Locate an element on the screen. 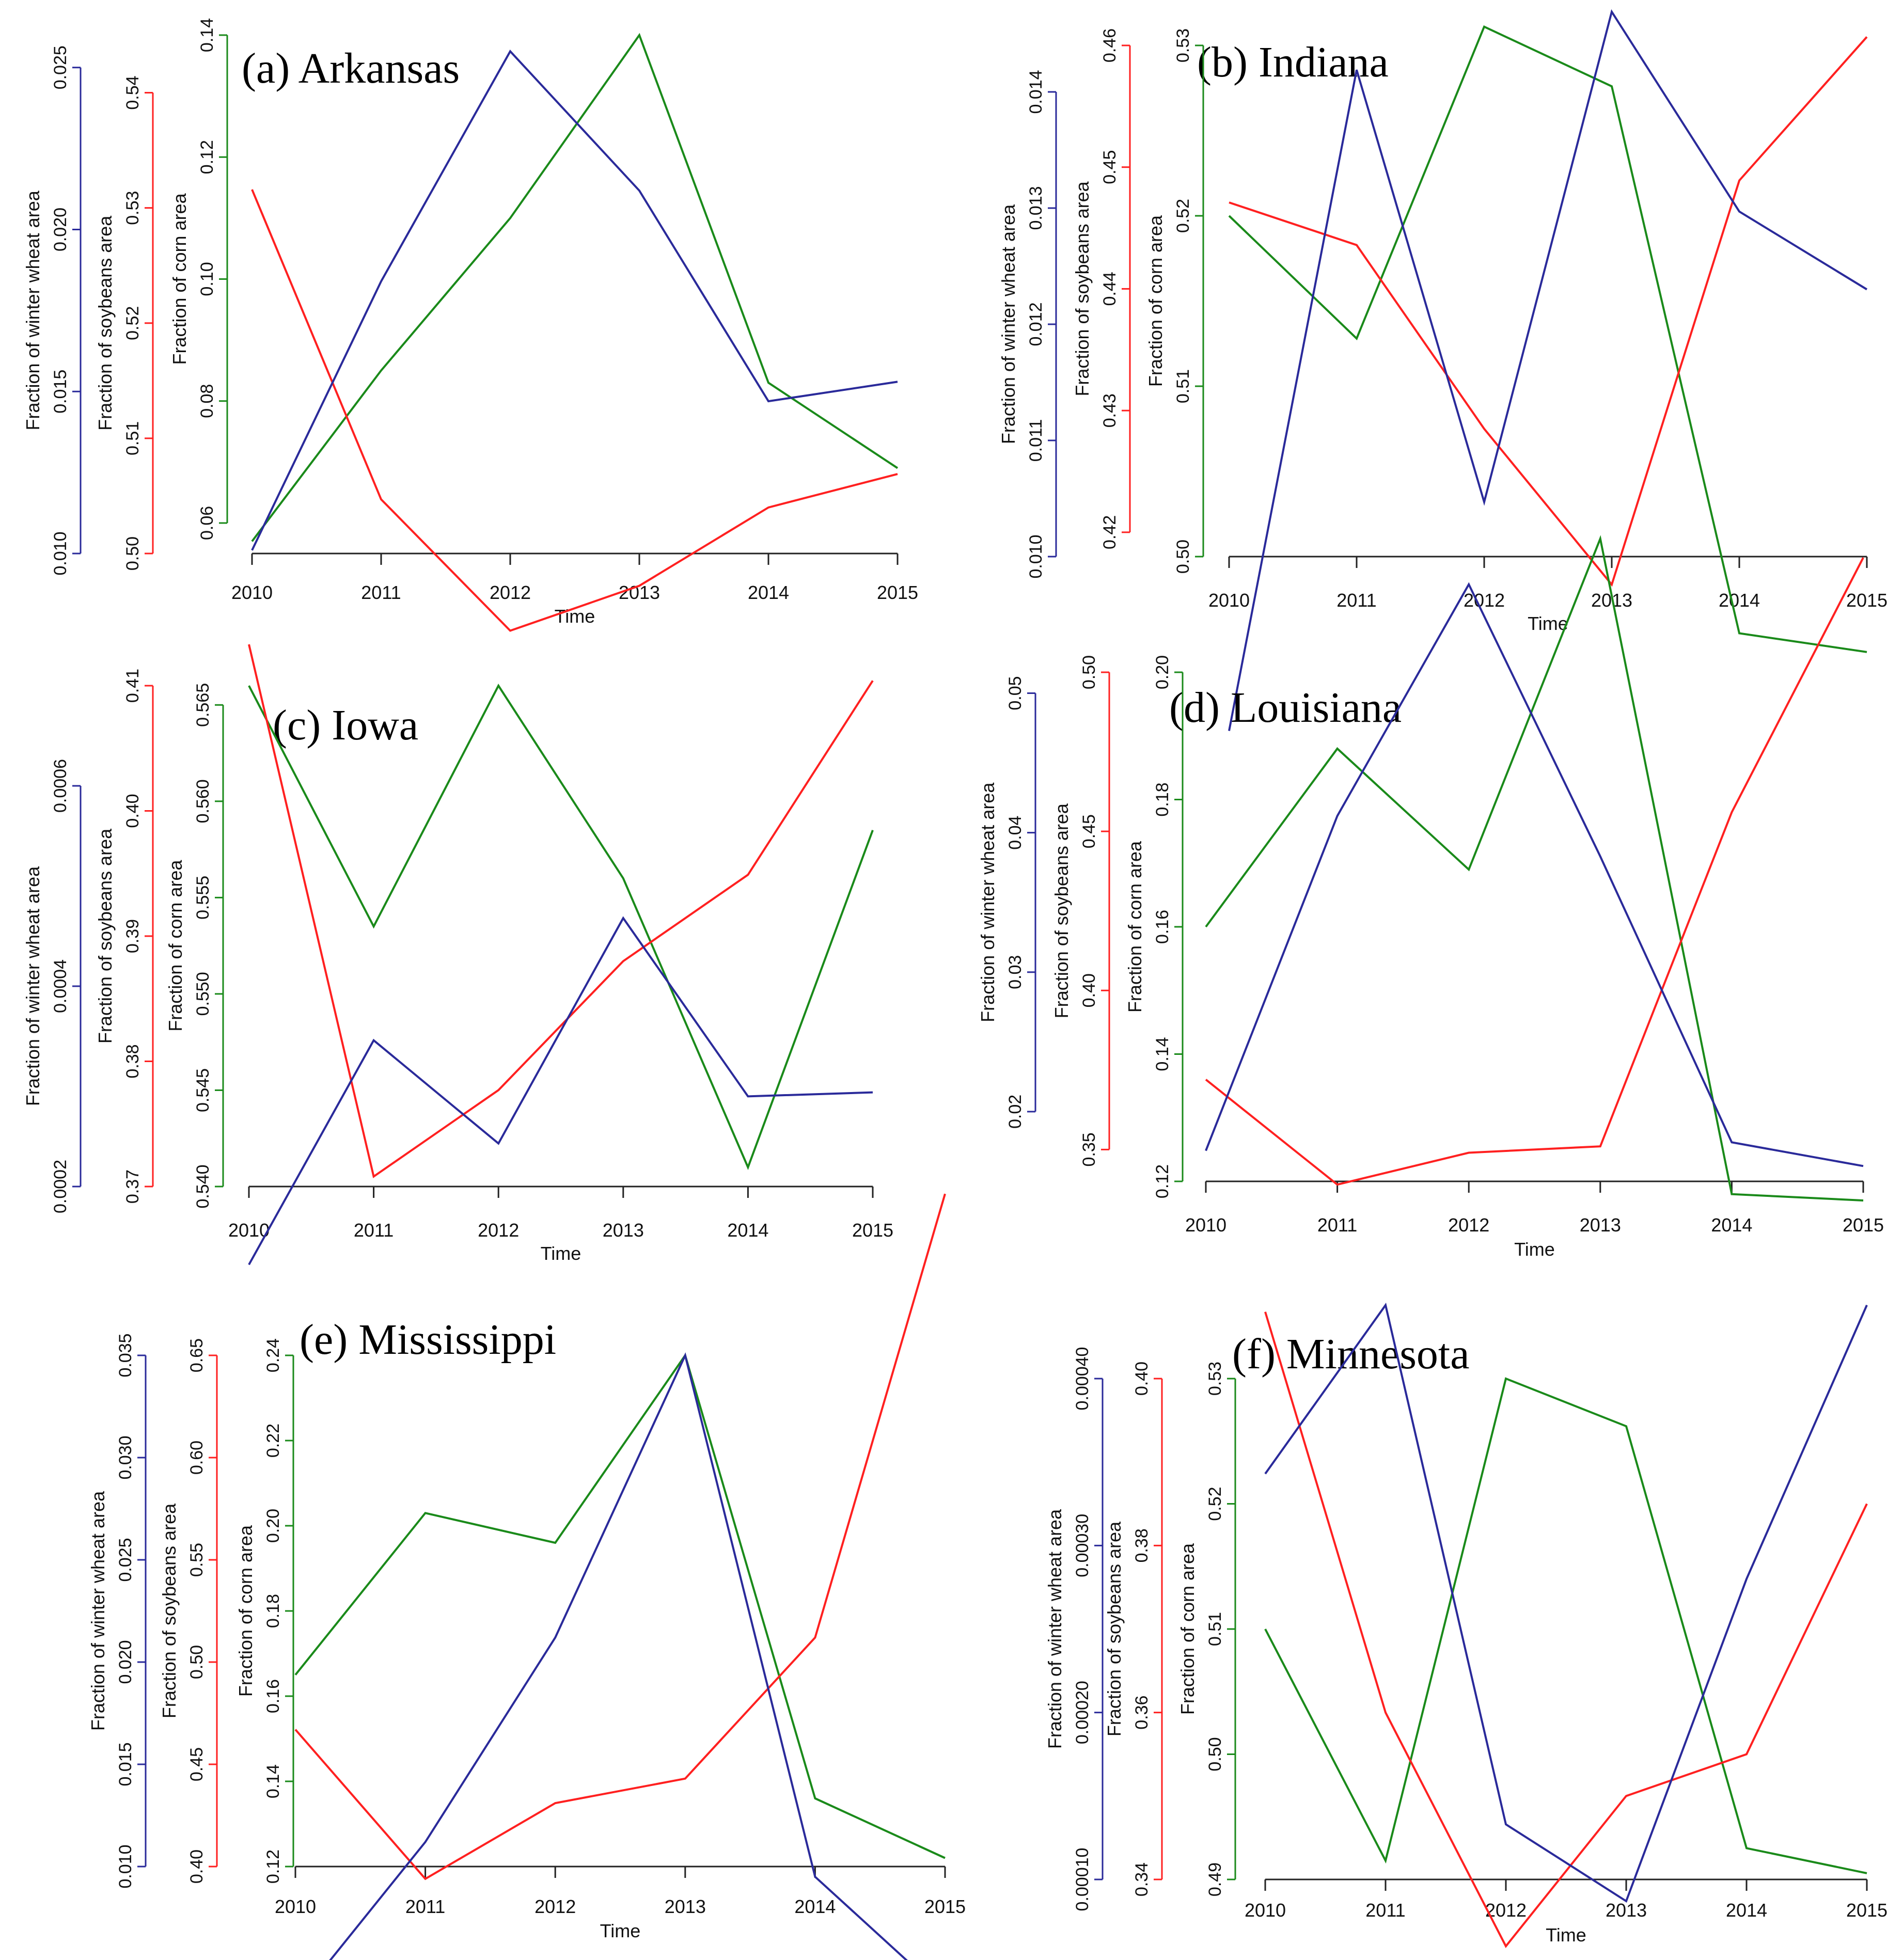 This screenshot has height=1960, width=1903. corn-y-tick-label: 0.14 is located at coordinates (207, 35).